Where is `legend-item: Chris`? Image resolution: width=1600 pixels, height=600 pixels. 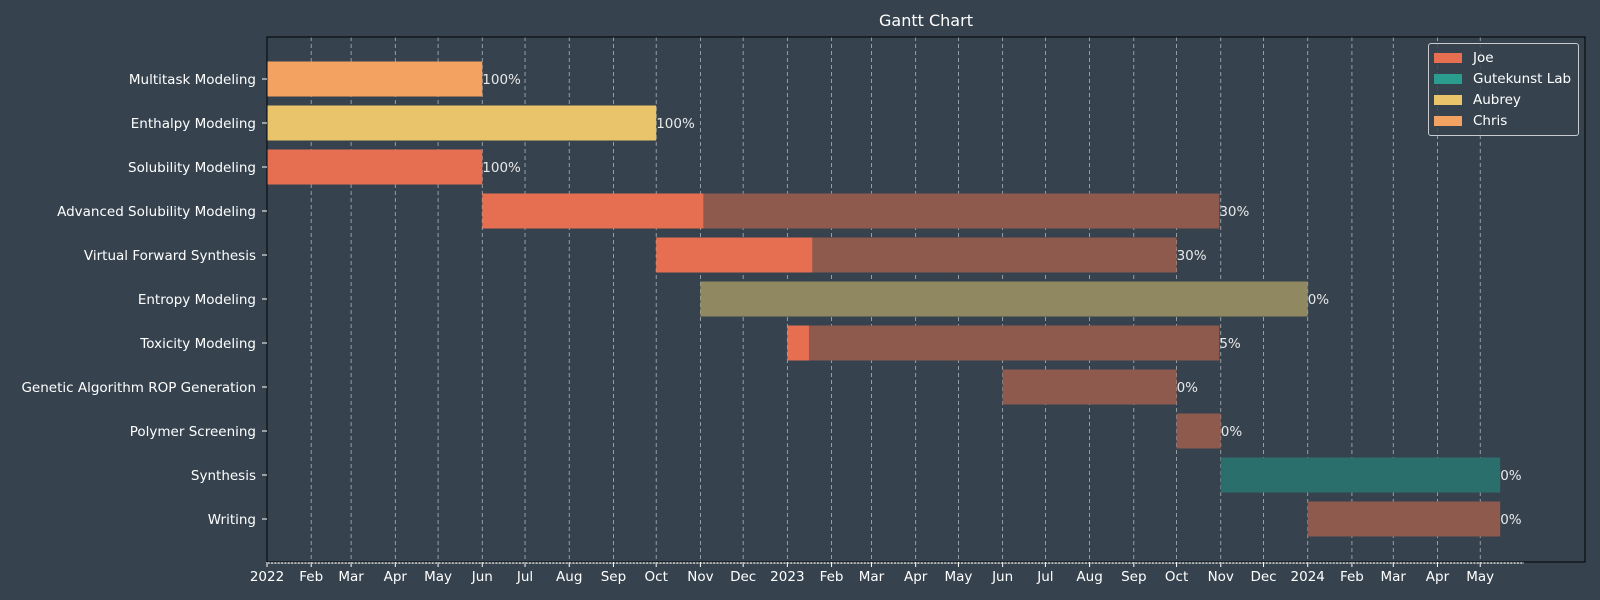 legend-item: Chris is located at coordinates (1503, 120).